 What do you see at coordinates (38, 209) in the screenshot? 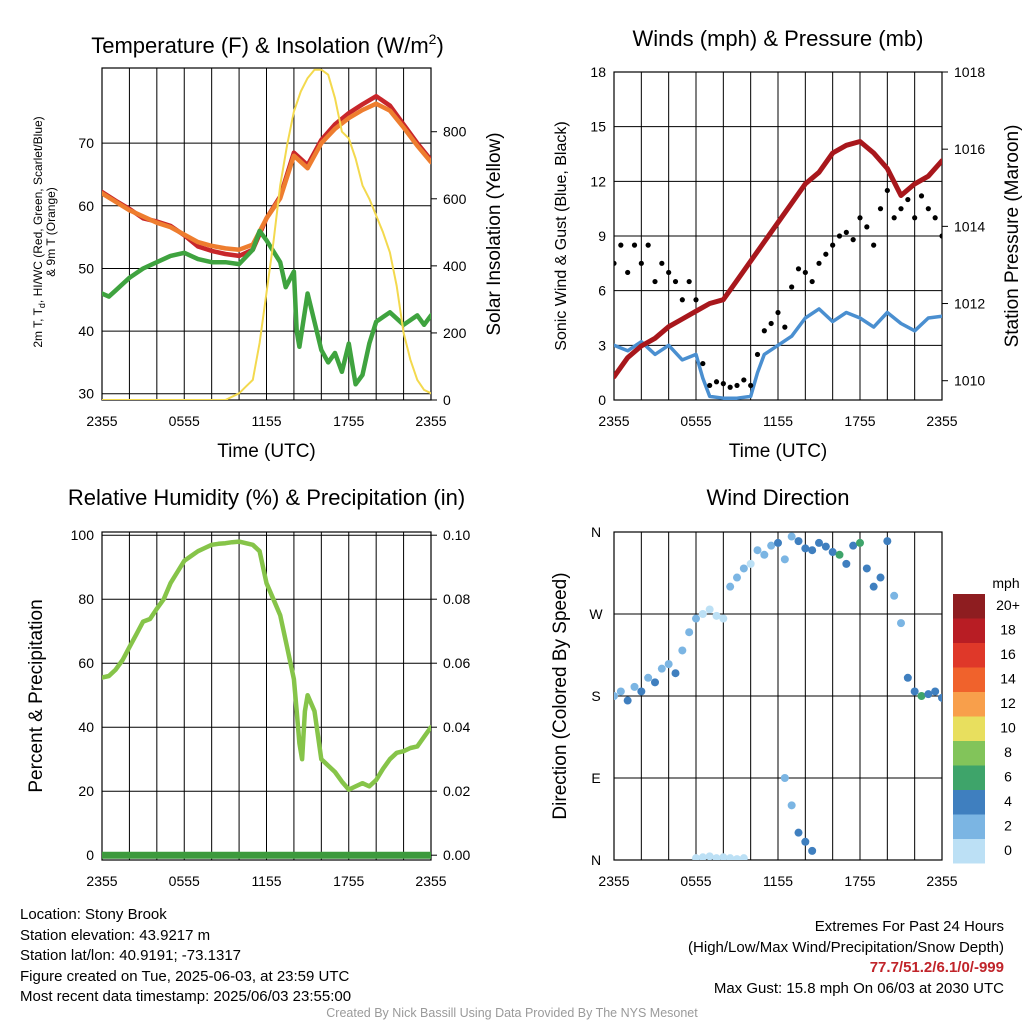
I see `y-label-rest: , HI/WC (Red, Green, Scarlet/Blue)` at bounding box center [38, 209].